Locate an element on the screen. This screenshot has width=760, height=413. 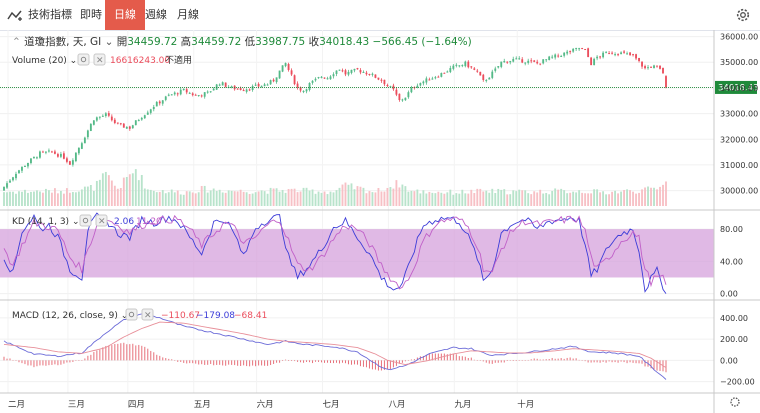
tab-realtime: 即時 is located at coordinates (91, 14).